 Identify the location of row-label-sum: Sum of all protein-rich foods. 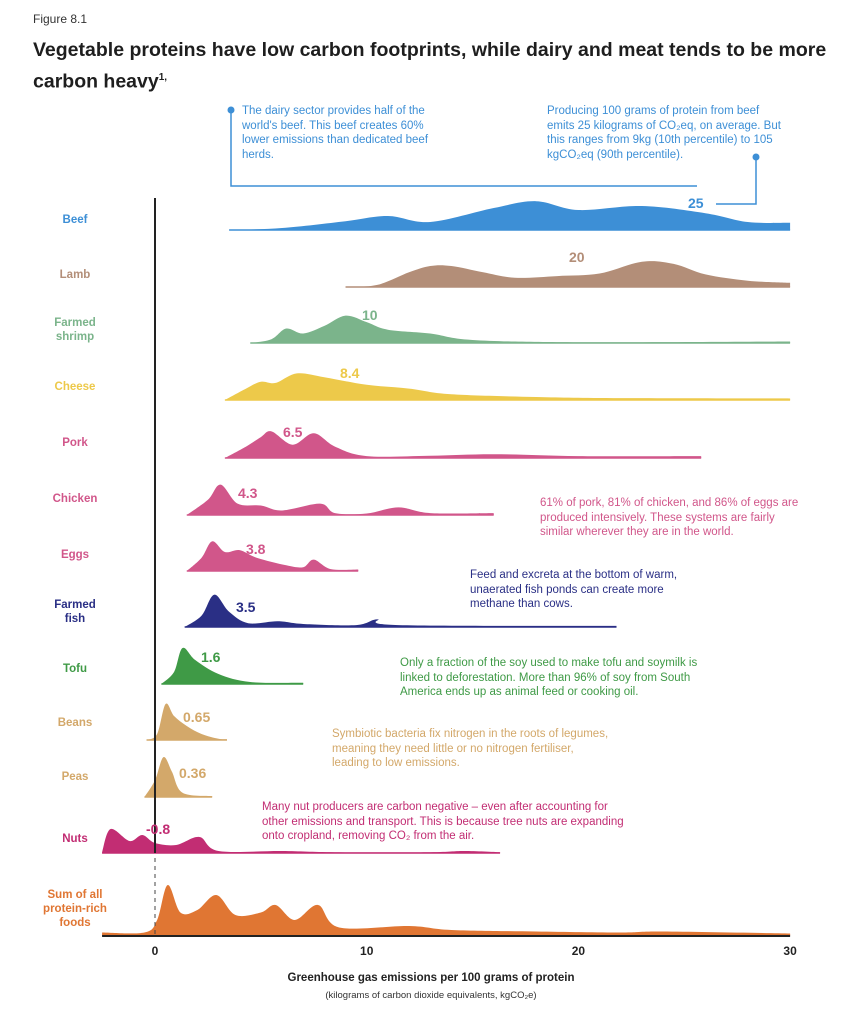
(75, 909).